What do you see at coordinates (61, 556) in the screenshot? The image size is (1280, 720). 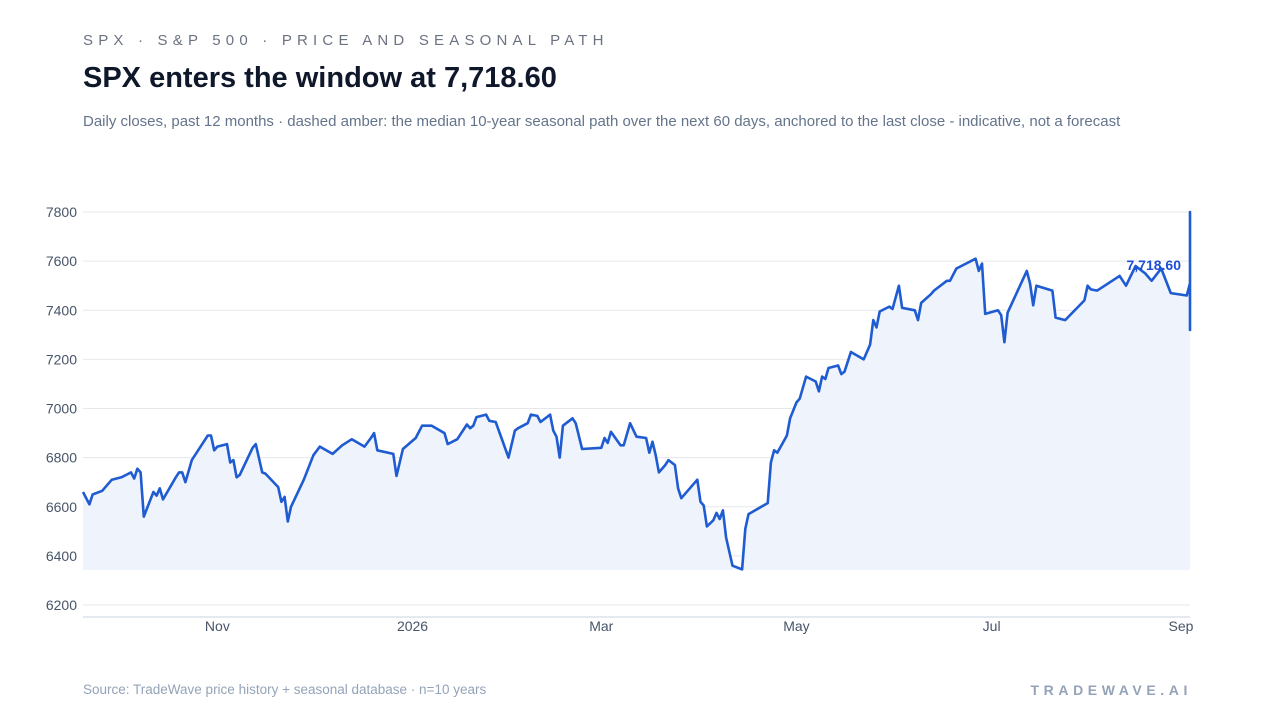 I see `y-tick-label: 6400` at bounding box center [61, 556].